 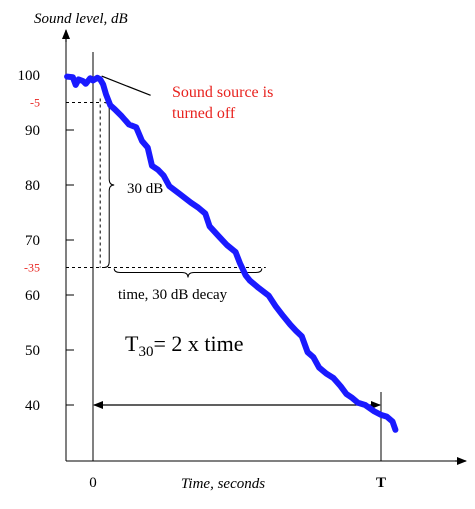 I want to click on x-tick-label: T, so click(x=381, y=483).